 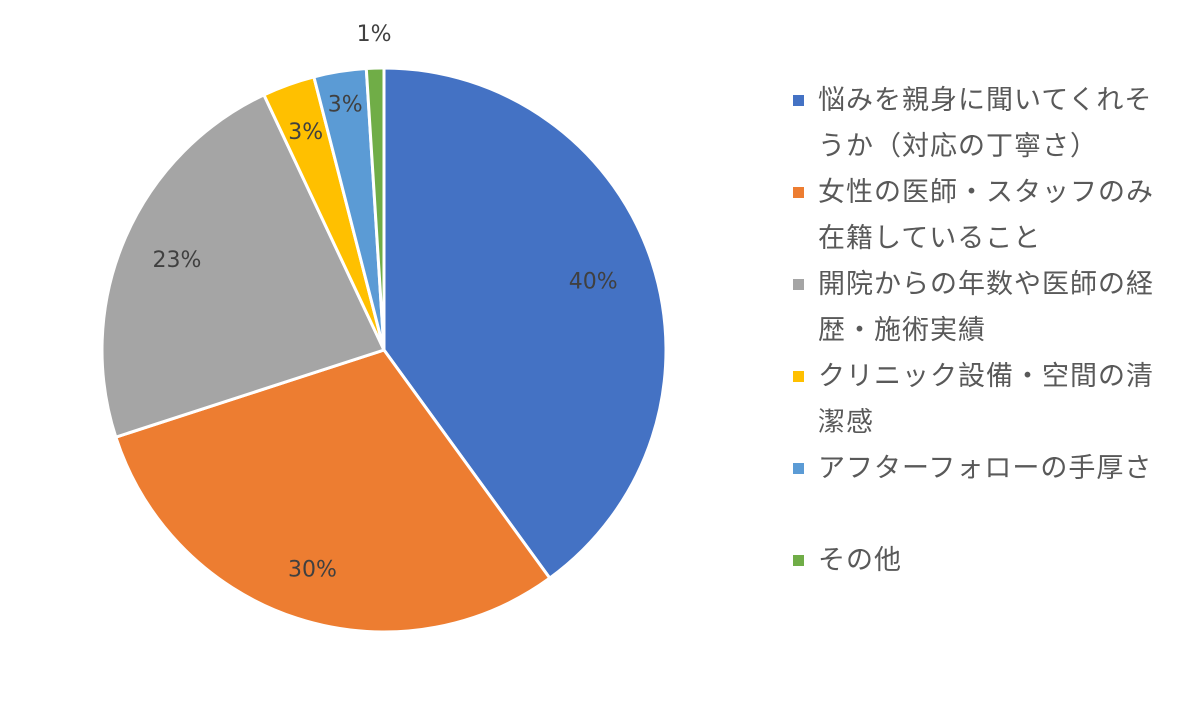 What do you see at coordinates (985, 123) in the screenshot?
I see `legend-label: 悩みを親身に聞いてくれそうか（対応の丁寧さ）` at bounding box center [985, 123].